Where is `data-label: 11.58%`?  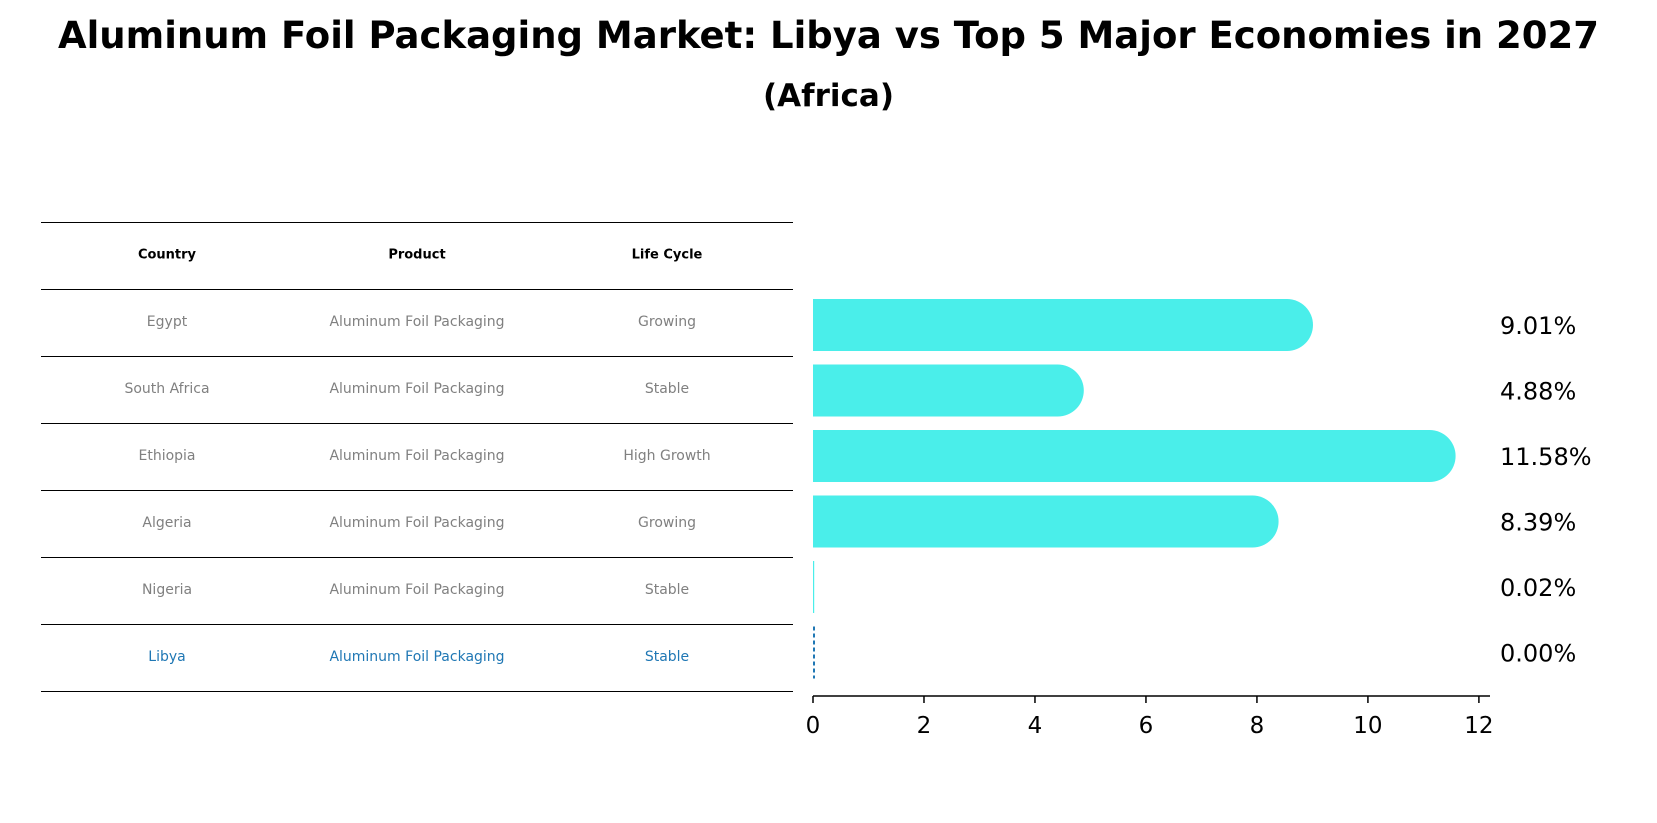 data-label: 11.58% is located at coordinates (1546, 457).